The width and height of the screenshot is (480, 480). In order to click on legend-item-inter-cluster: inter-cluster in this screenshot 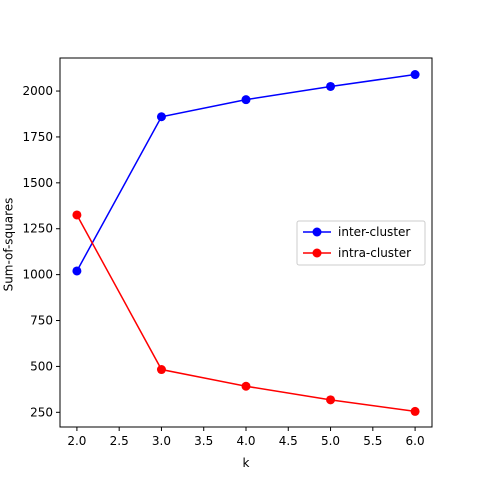, I will do `click(356, 232)`.